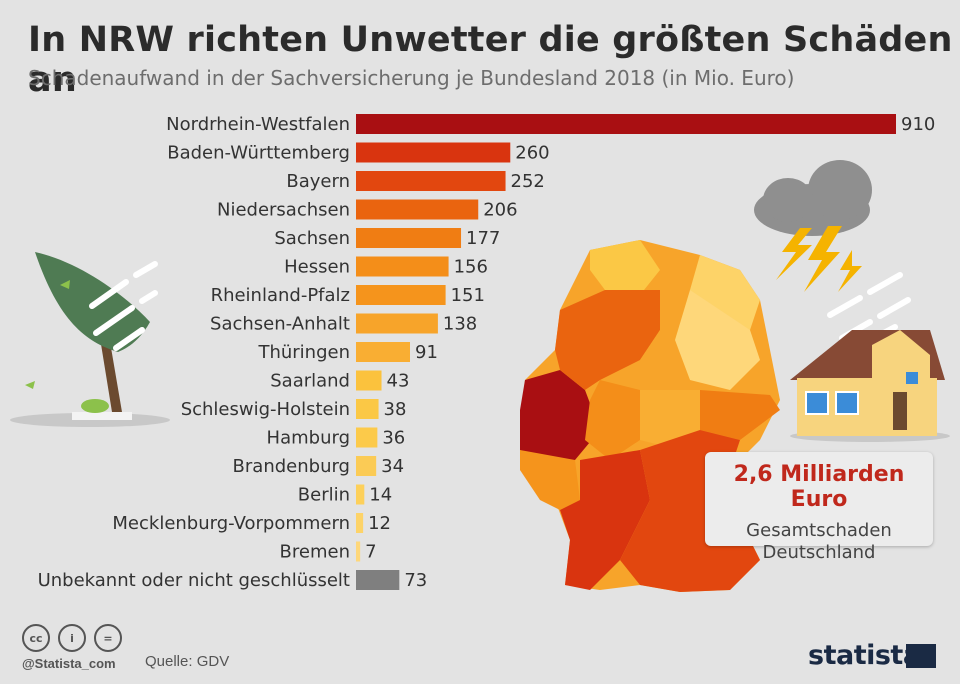 The width and height of the screenshot is (960, 684). I want to click on bar-label: Bayern, so click(318, 181).